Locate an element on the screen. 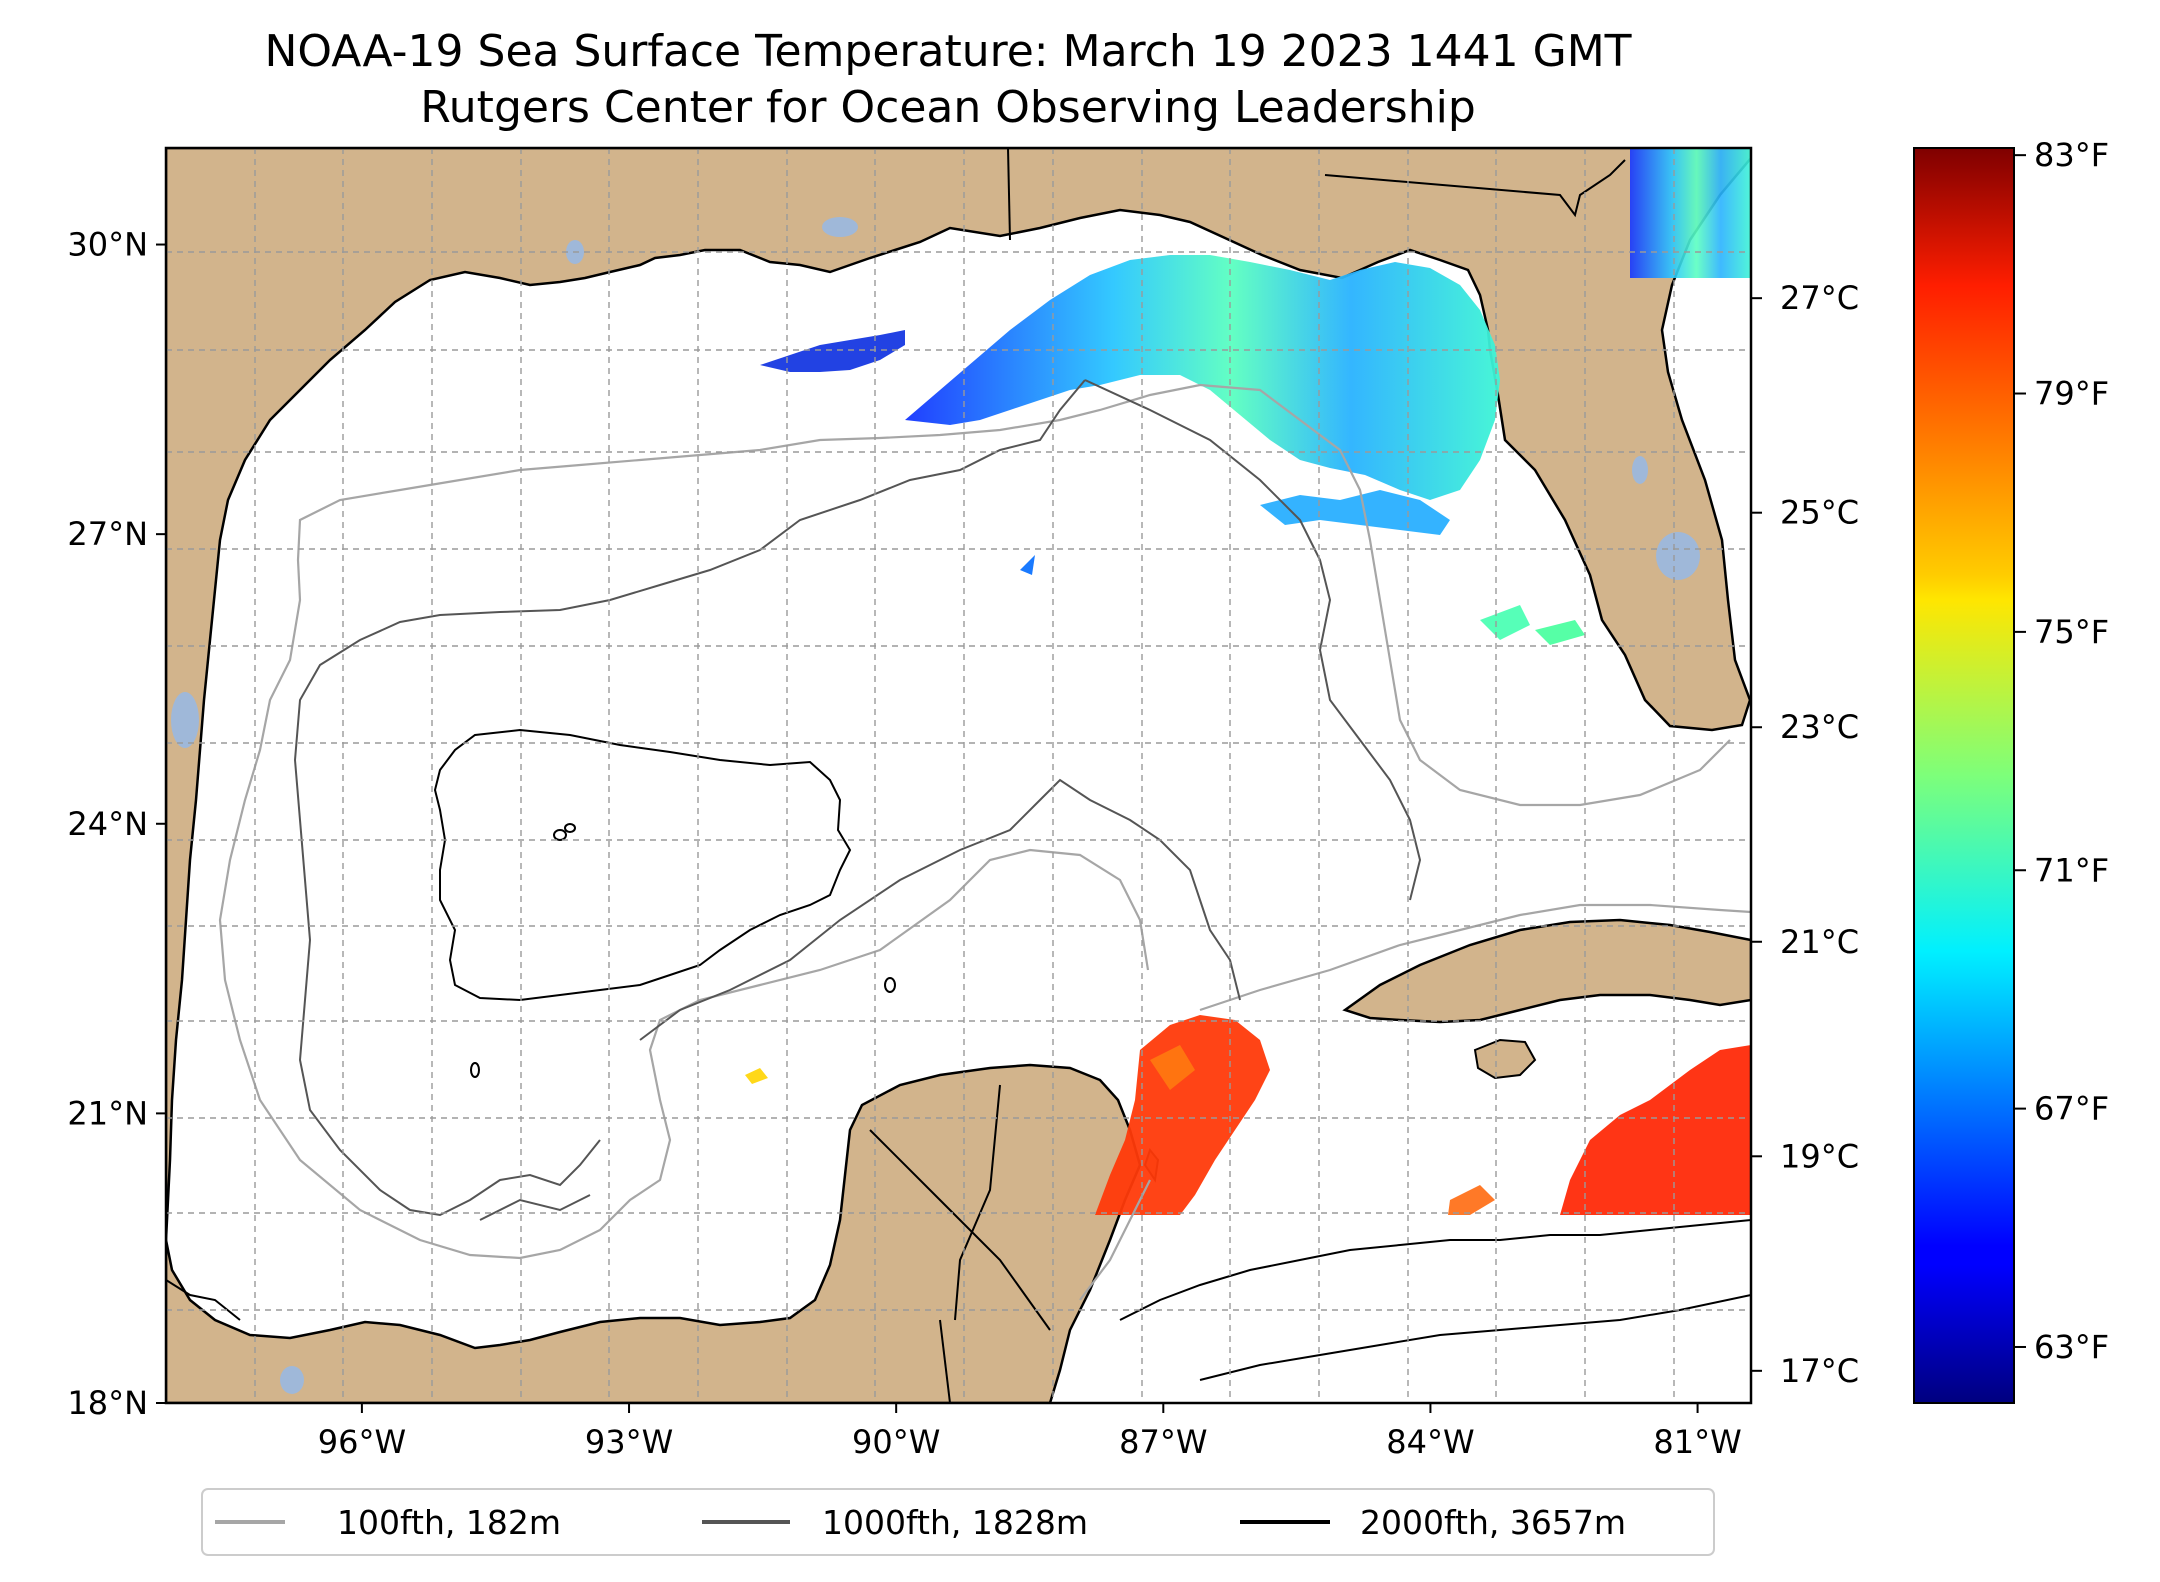  legend-box is located at coordinates (958, 1522).